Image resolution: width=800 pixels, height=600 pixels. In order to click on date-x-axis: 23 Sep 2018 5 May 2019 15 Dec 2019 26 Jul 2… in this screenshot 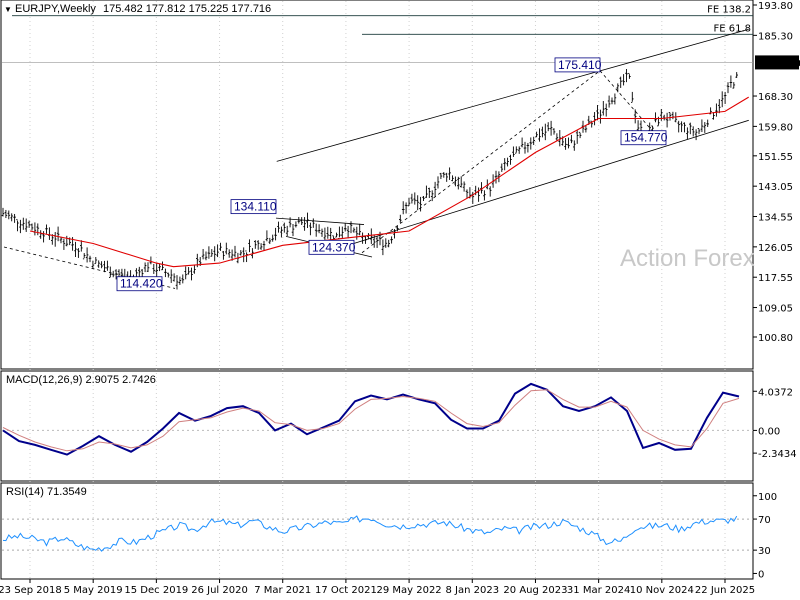, I will do `click(377, 587)`.